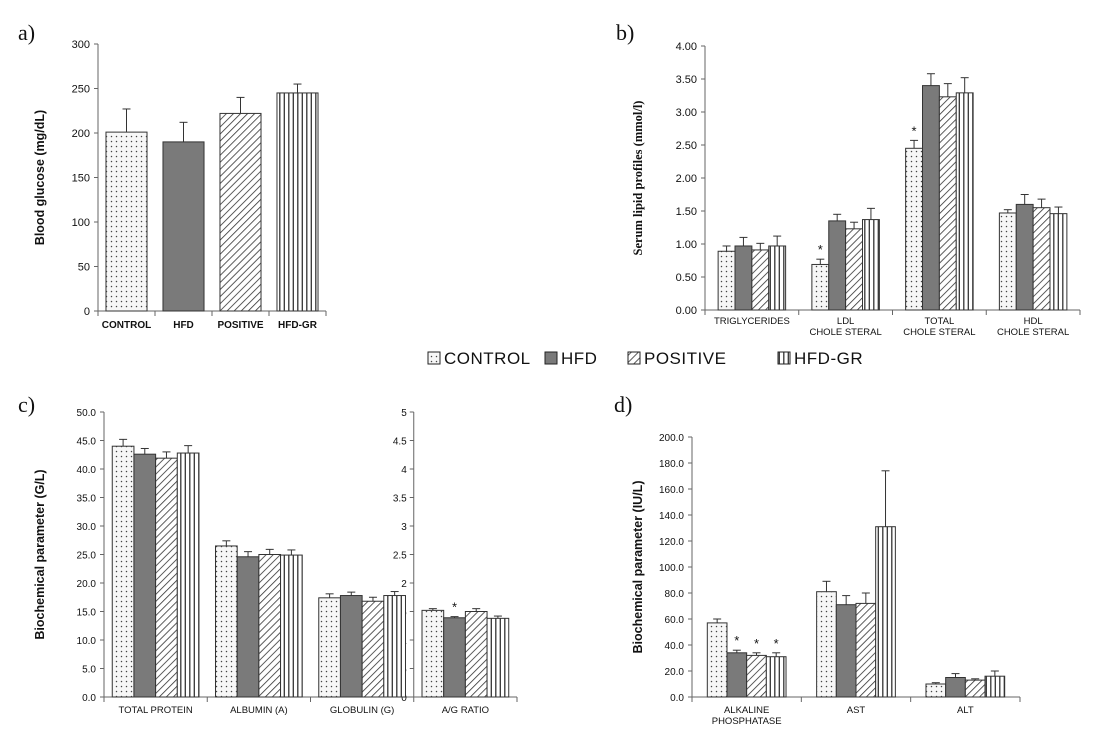 The height and width of the screenshot is (735, 1109). I want to click on y-tick-label: 3.00, so click(686, 113).